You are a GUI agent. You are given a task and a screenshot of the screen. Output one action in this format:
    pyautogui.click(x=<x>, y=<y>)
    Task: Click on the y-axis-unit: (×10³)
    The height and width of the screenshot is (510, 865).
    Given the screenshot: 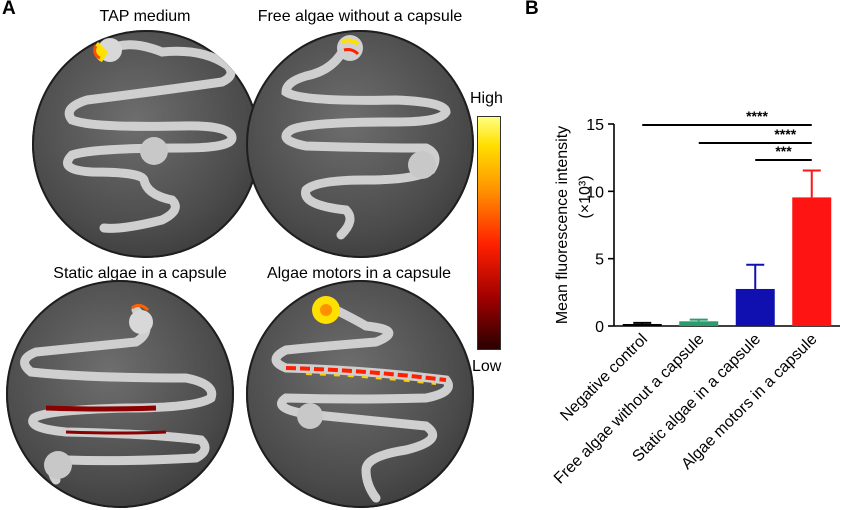 What is the action you would take?
    pyautogui.click(x=585, y=196)
    